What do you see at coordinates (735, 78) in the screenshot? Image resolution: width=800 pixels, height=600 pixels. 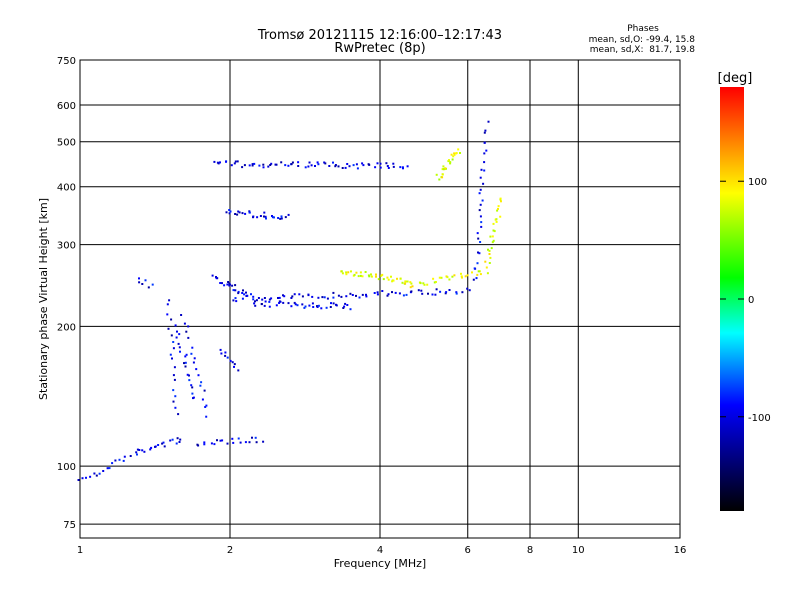 I see `colorbar-label: [deg]` at bounding box center [735, 78].